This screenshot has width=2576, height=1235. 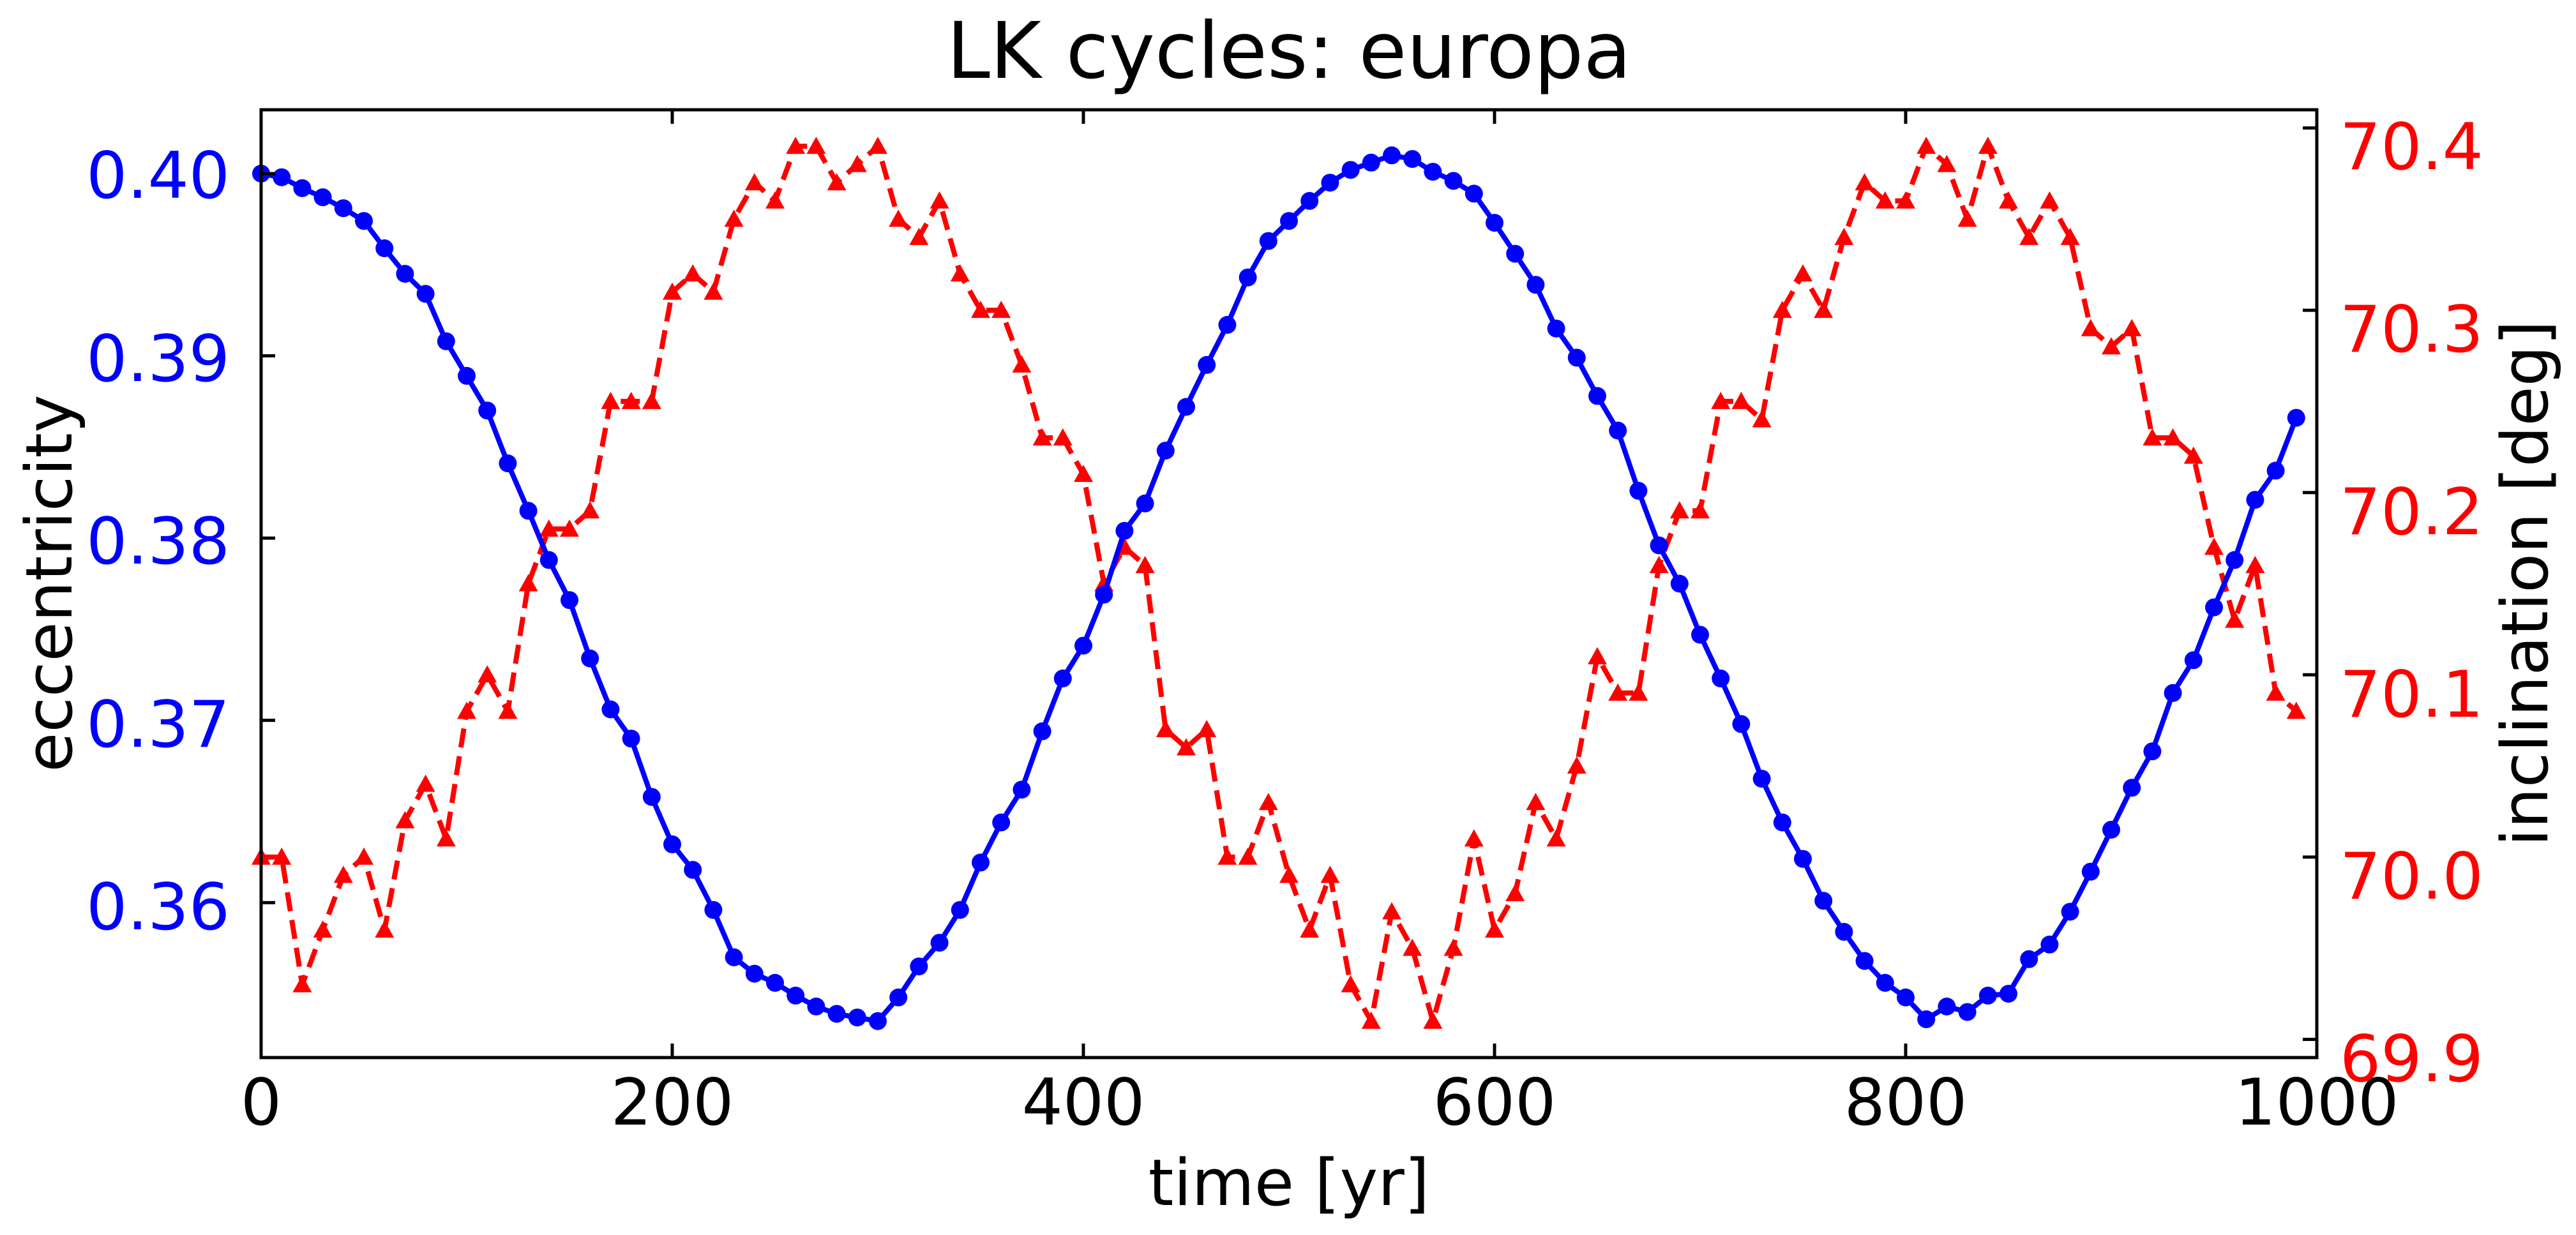 I want to click on y-left-tick-label: 0.40, so click(x=158, y=175).